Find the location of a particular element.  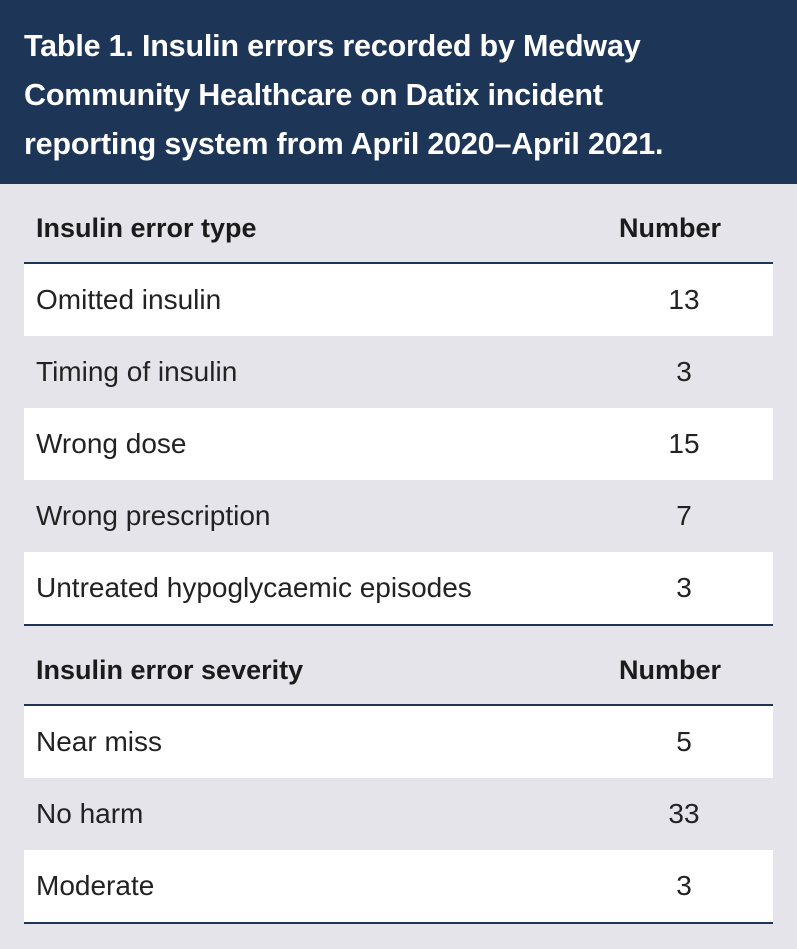

row-value: 33 is located at coordinates (684, 813).